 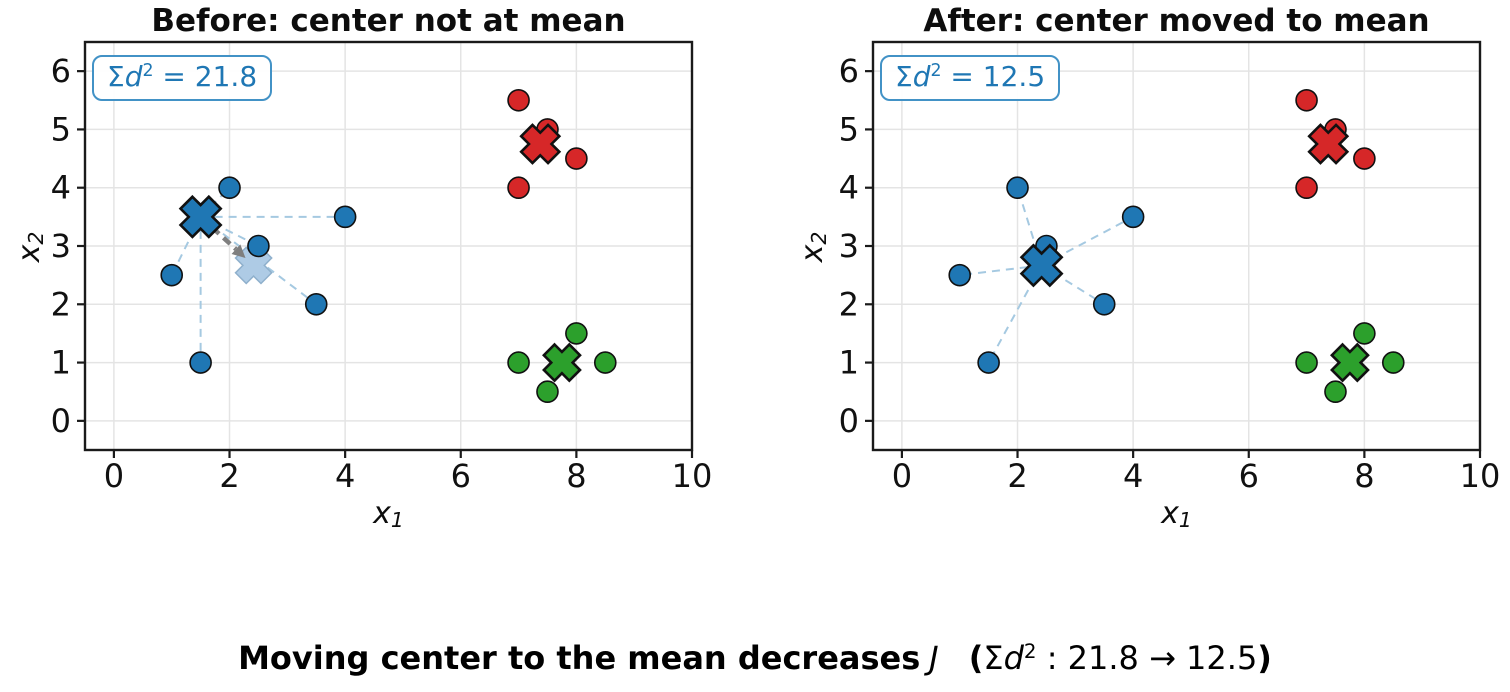 I want to click on caption-bold-text: Moving center to the mean decreases, so click(x=579, y=658).